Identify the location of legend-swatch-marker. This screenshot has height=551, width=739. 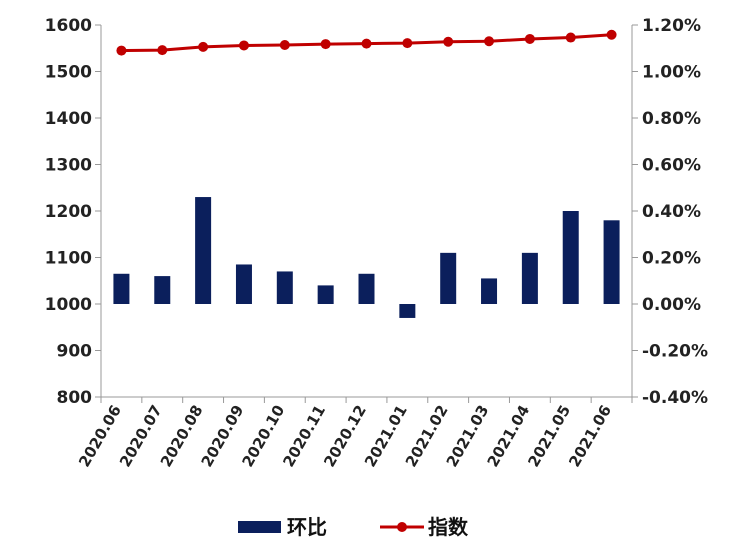
(402, 527).